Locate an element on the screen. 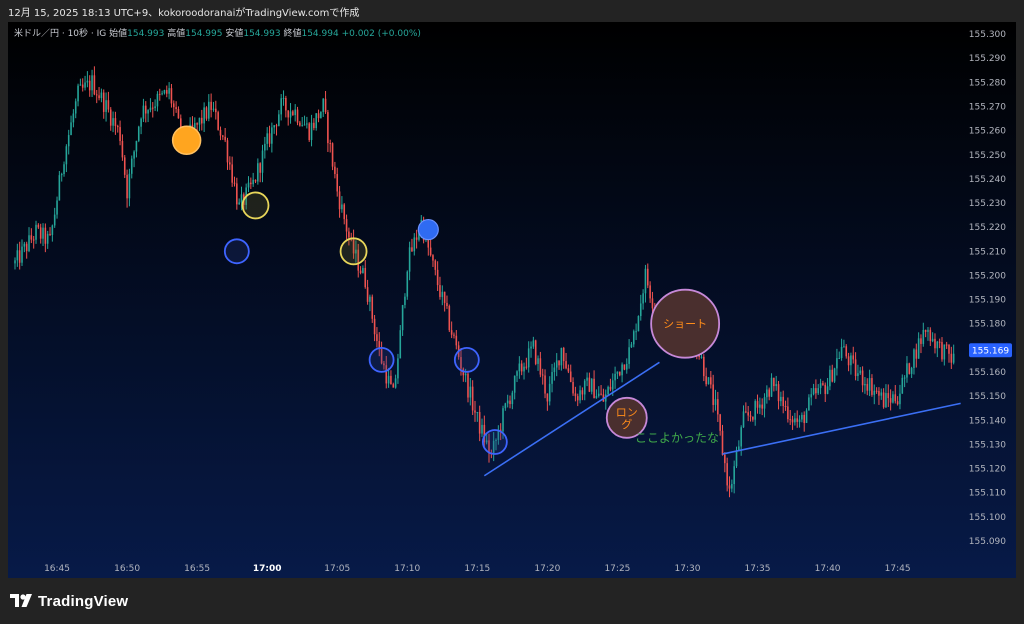  brand: TradingView is located at coordinates (69, 601).